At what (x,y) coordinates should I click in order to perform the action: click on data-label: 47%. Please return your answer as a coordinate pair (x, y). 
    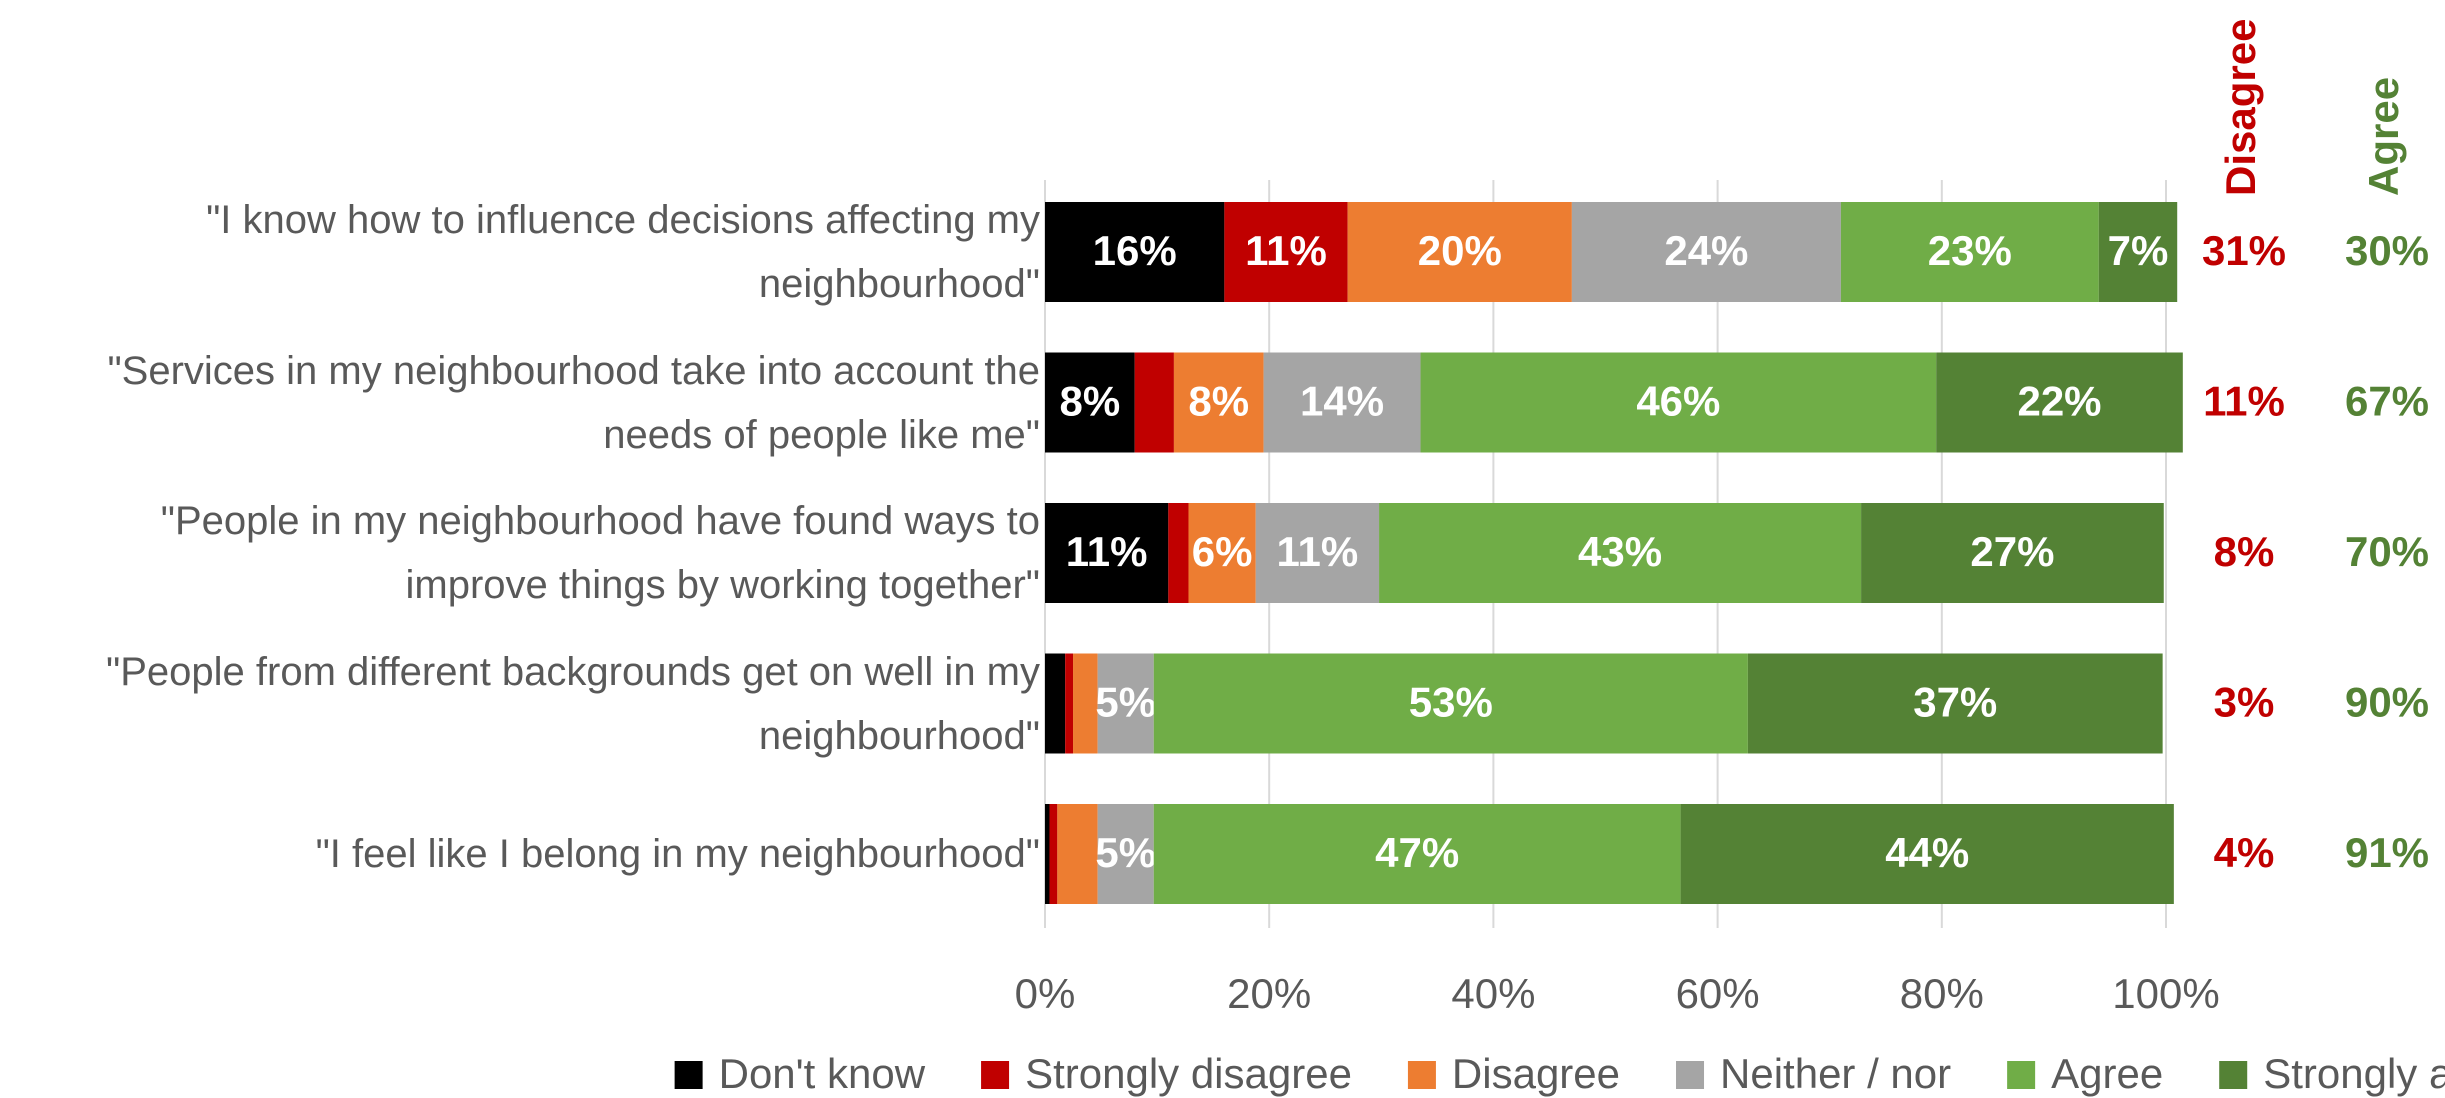
    Looking at the image, I should click on (1417, 852).